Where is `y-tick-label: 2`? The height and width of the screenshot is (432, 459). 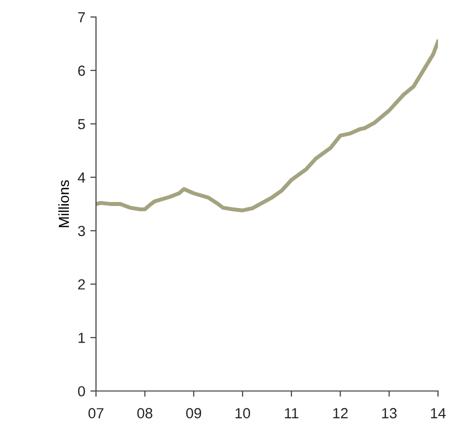 y-tick-label: 2 is located at coordinates (81, 284).